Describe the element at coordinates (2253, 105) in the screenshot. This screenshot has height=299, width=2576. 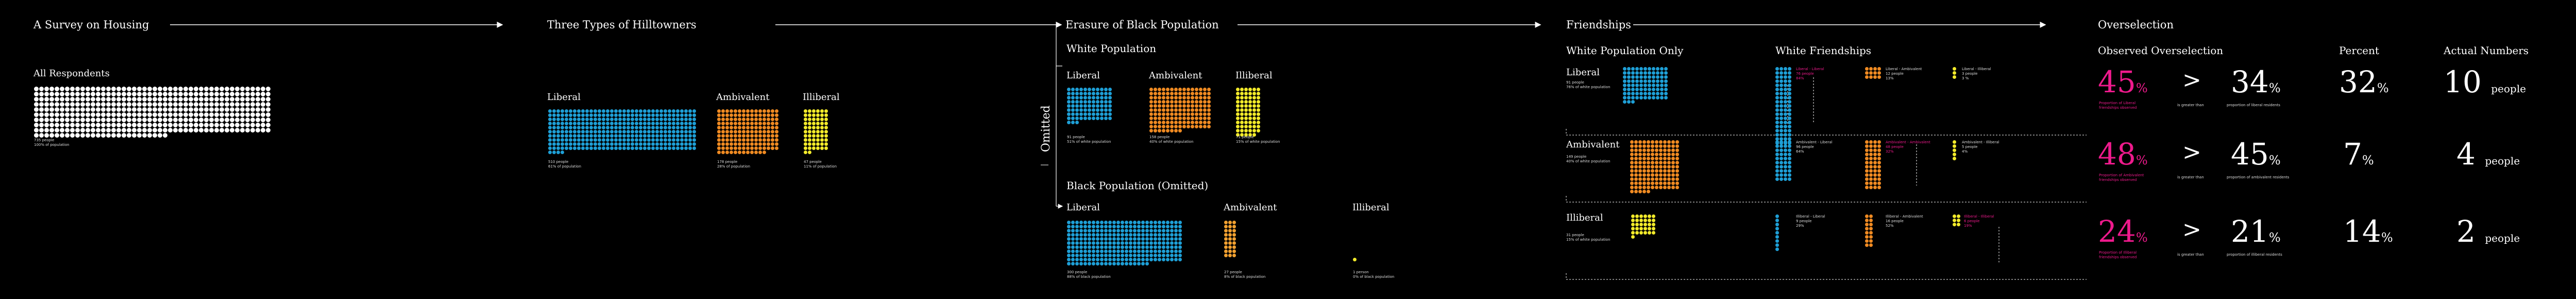
I see `exp-liberal-note: proportion of liberal residents` at that location.